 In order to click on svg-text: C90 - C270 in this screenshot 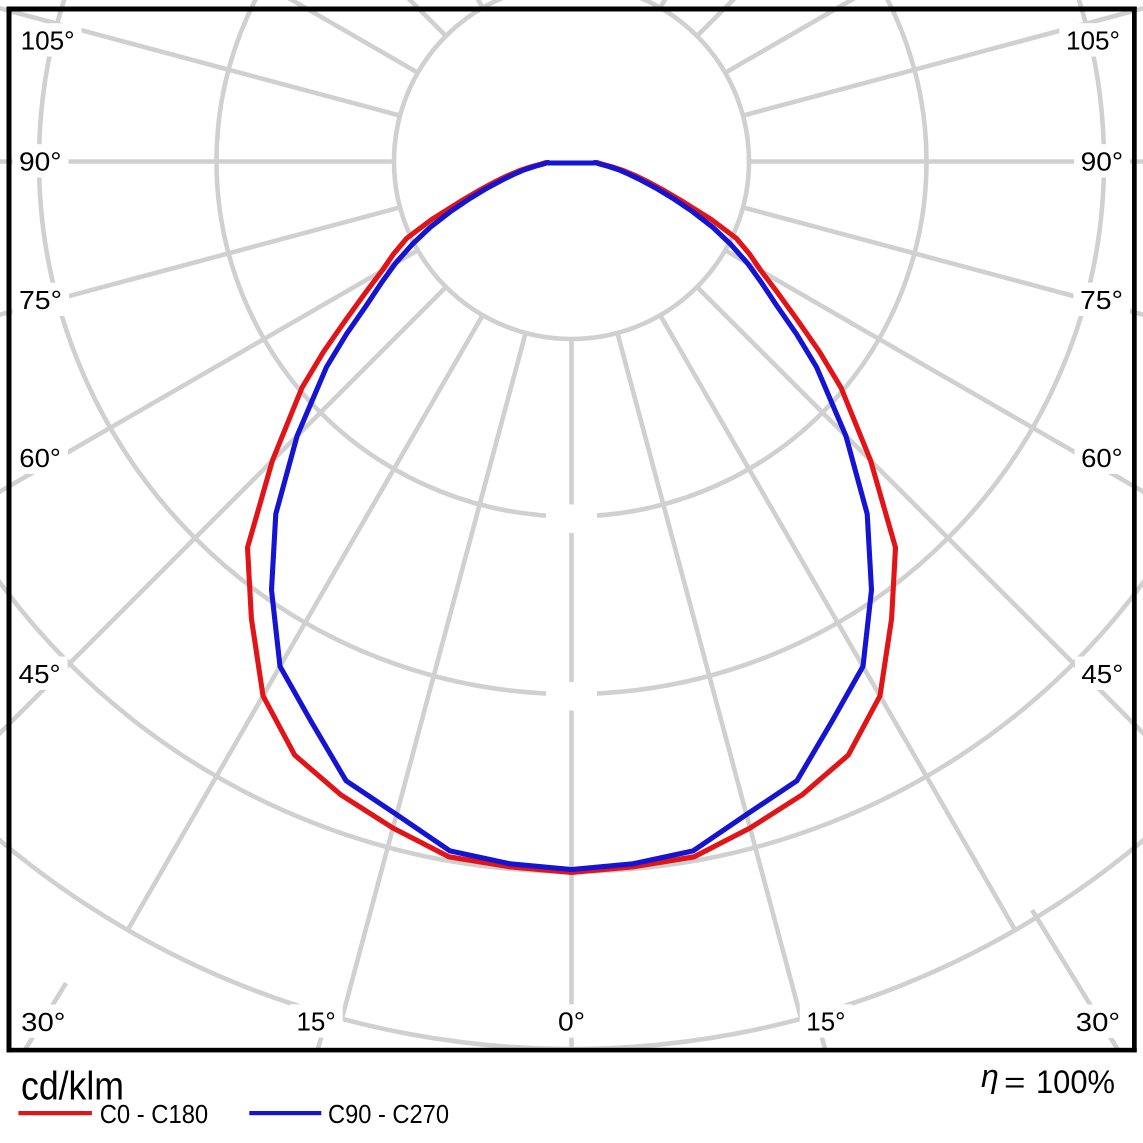, I will do `click(388, 1115)`.